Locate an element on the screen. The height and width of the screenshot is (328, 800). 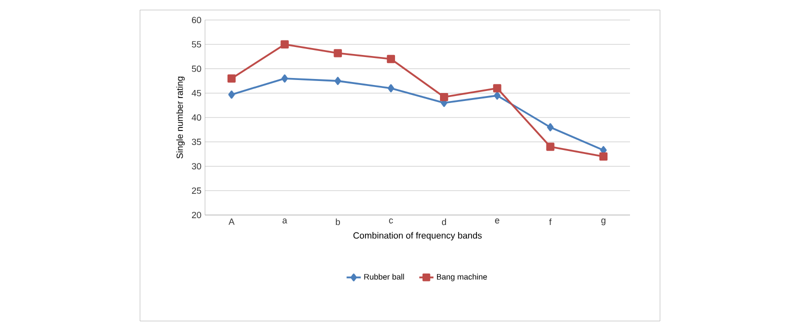
y-tick-label: 35 is located at coordinates (197, 142).